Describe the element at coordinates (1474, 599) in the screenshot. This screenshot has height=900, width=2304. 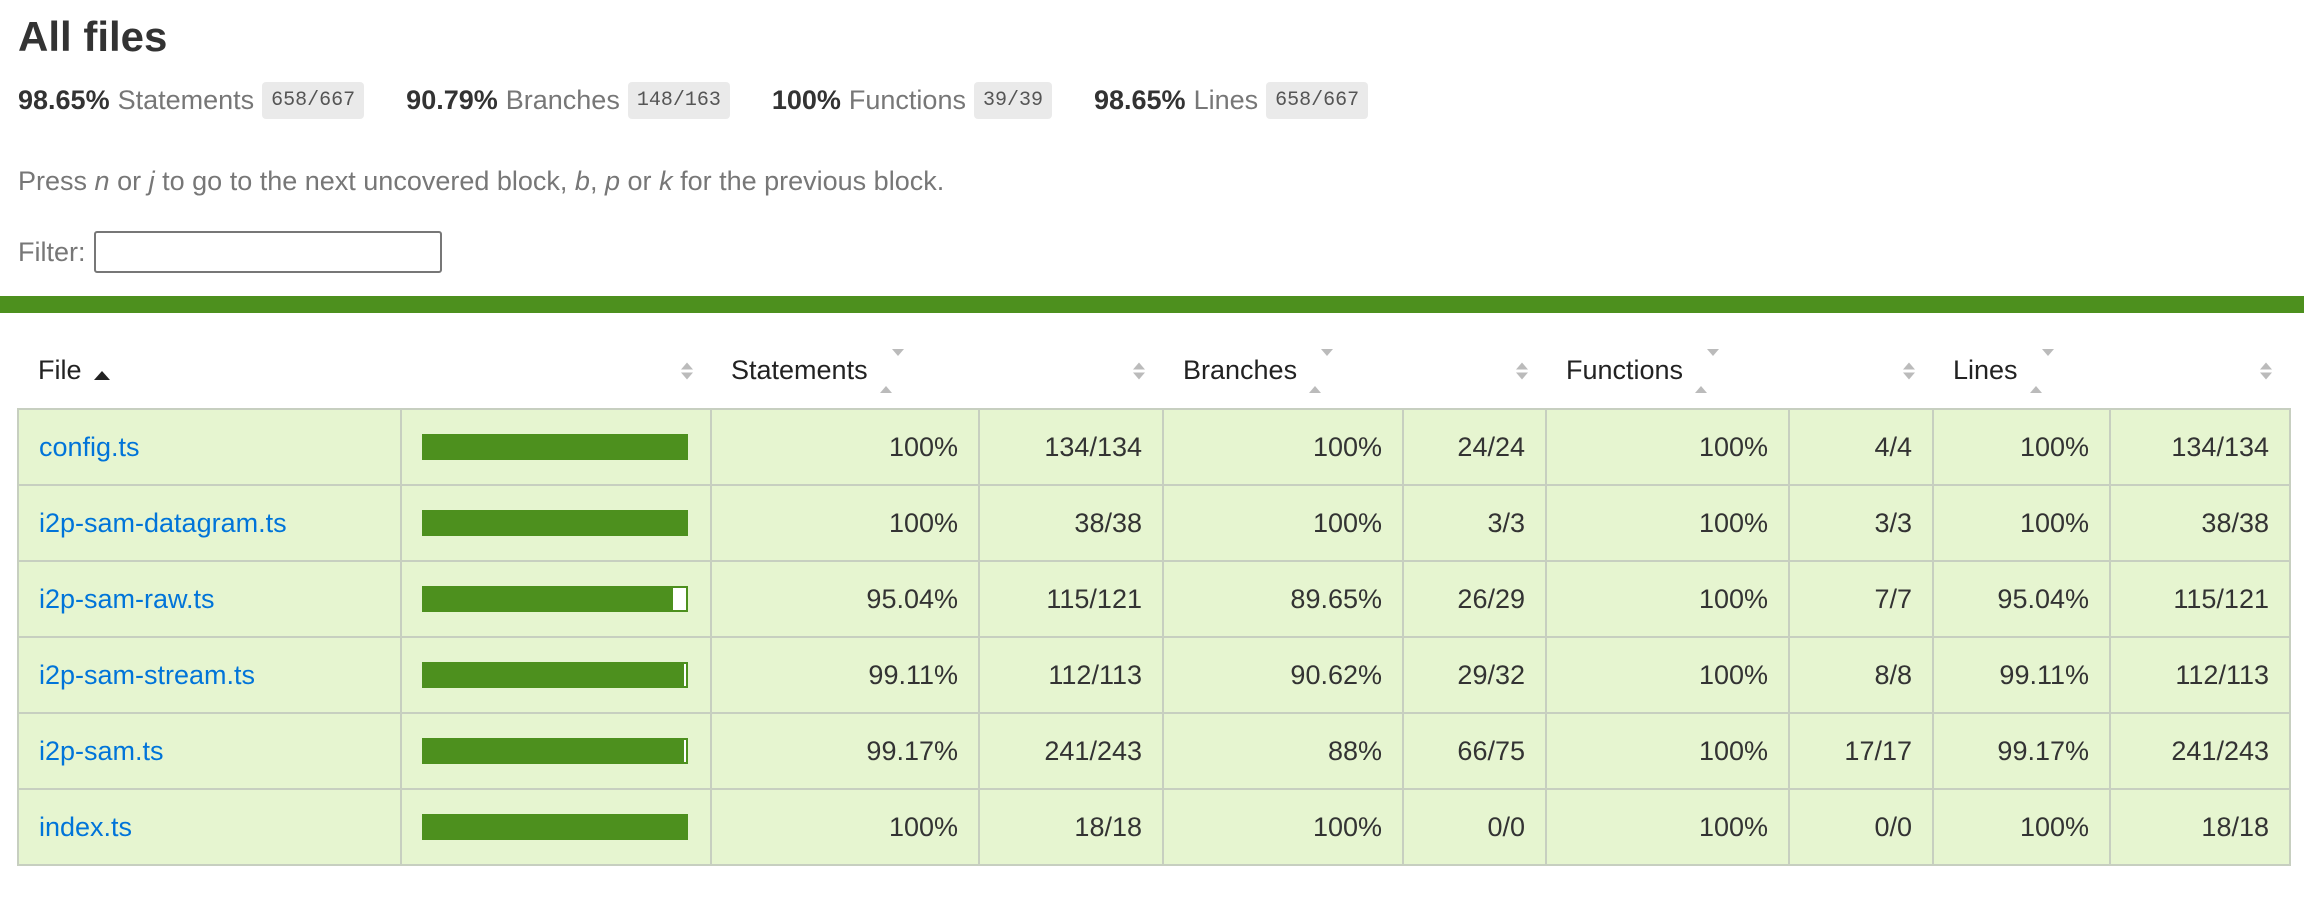
I see `branches-fraction: 26/29` at that location.